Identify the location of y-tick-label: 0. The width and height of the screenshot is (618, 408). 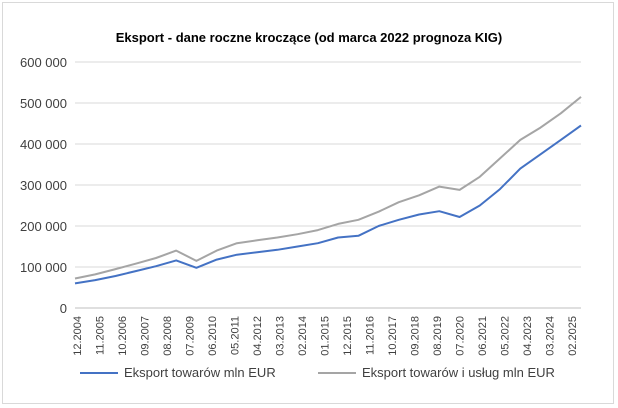
(63, 308).